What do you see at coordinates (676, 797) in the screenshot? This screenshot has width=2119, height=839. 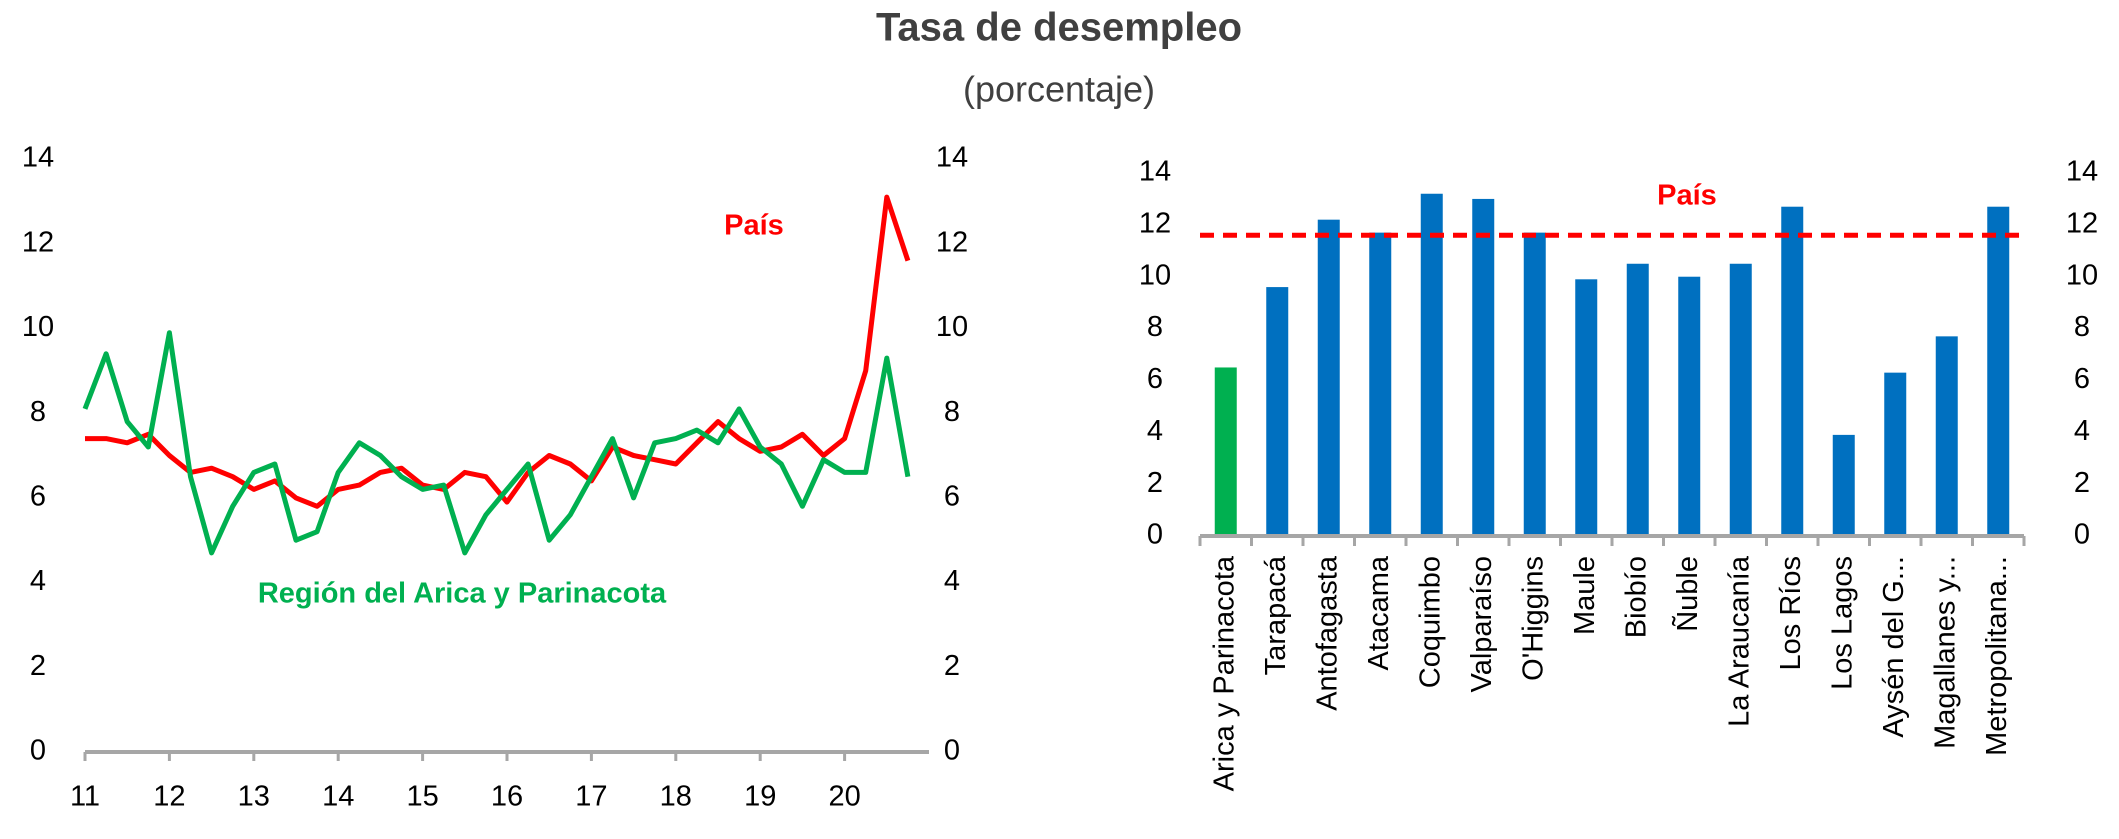 I see `x-tick-label: 18` at bounding box center [676, 797].